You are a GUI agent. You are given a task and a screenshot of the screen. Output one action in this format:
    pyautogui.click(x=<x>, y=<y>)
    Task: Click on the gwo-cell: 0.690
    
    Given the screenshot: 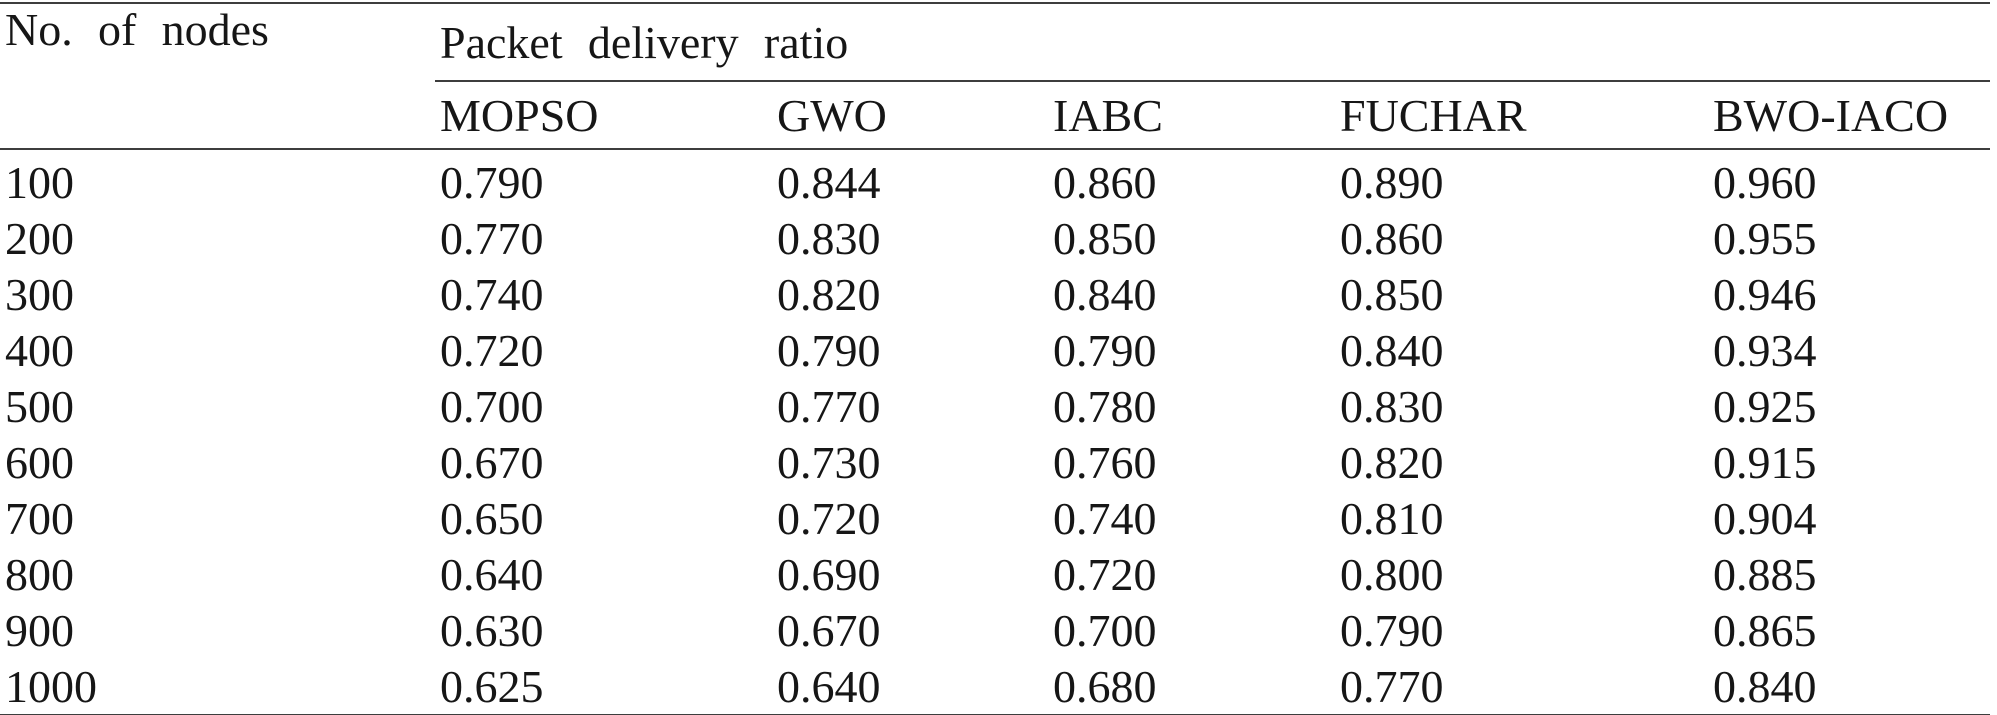 What is the action you would take?
    pyautogui.click(x=829, y=574)
    